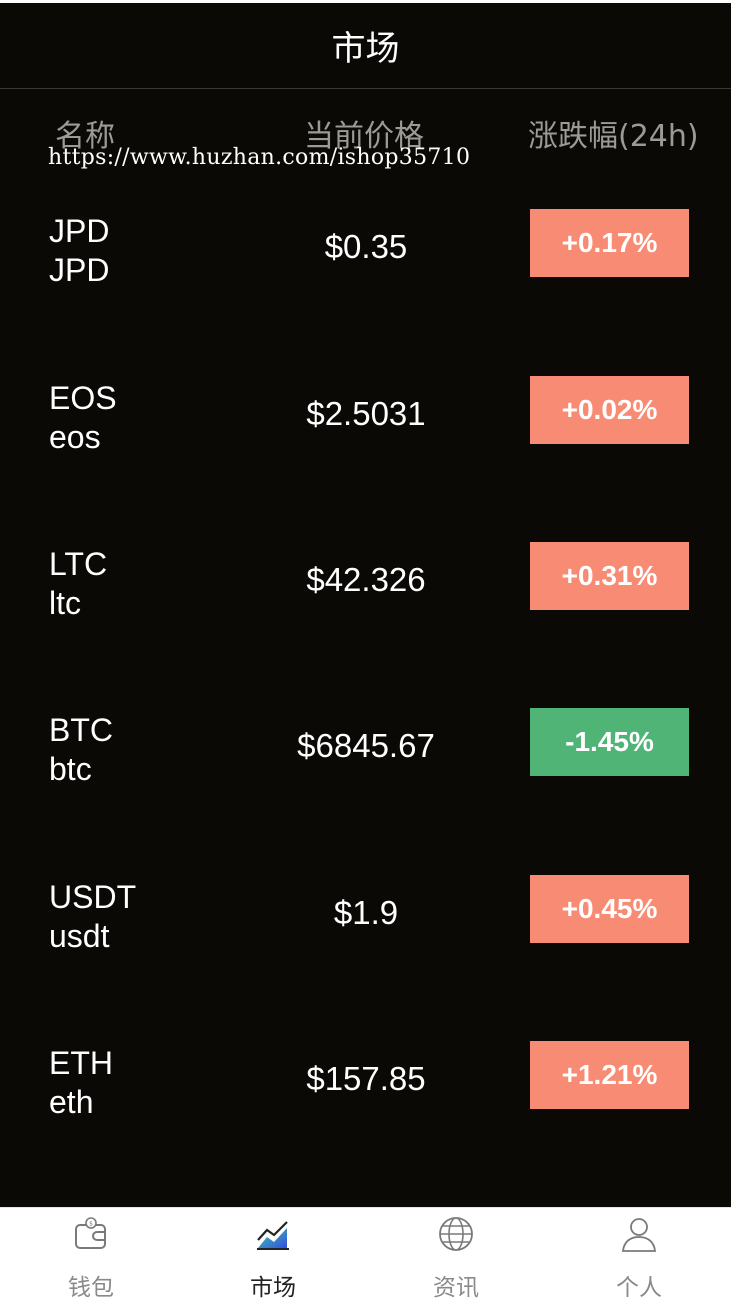 This screenshot has height=1304, width=739. Describe the element at coordinates (609, 243) in the screenshot. I see `change-badge: +0.17%` at that location.